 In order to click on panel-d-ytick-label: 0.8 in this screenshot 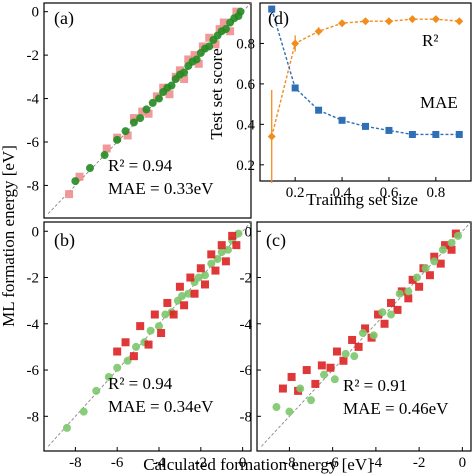, I will do `click(245, 44)`.